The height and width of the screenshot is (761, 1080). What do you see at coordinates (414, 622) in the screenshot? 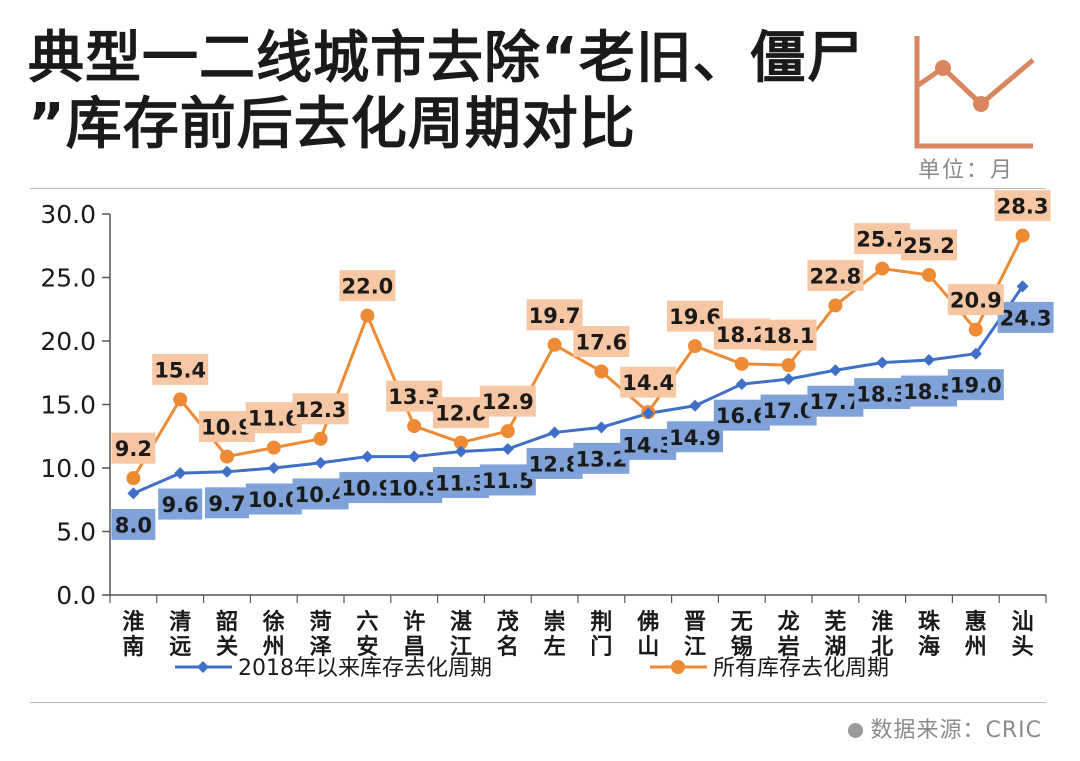
I see `x-tick-label: 许` at bounding box center [414, 622].